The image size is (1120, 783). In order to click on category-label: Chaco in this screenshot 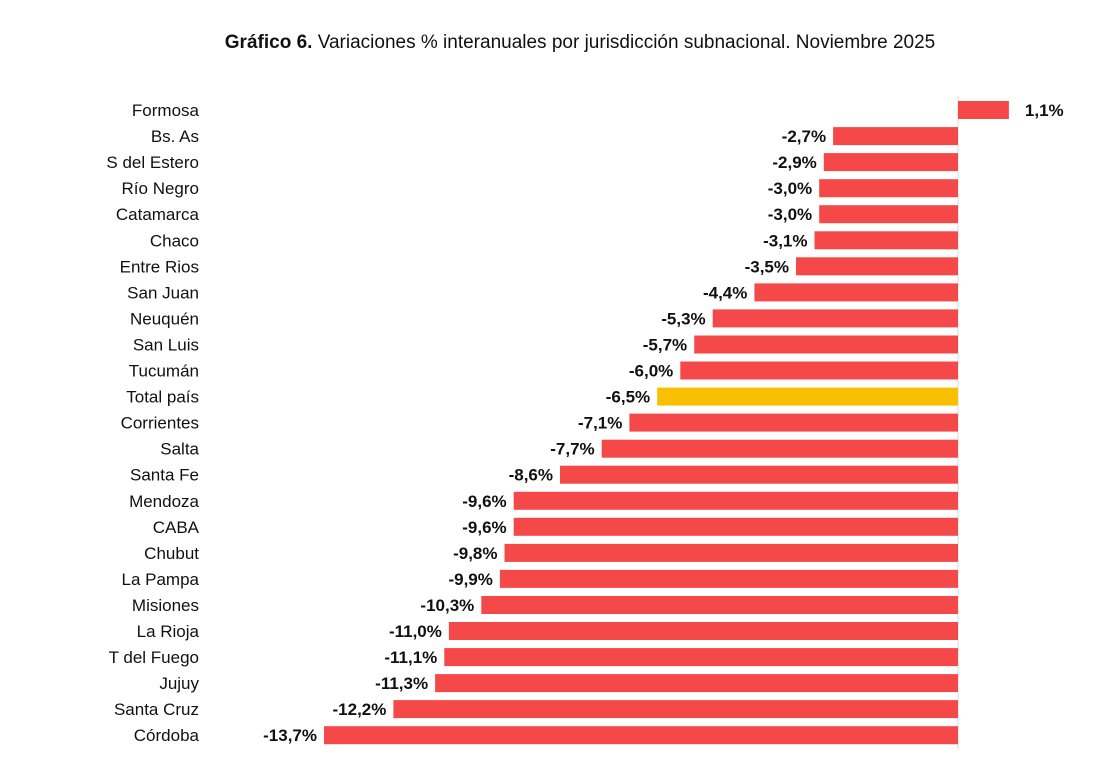, I will do `click(174, 240)`.